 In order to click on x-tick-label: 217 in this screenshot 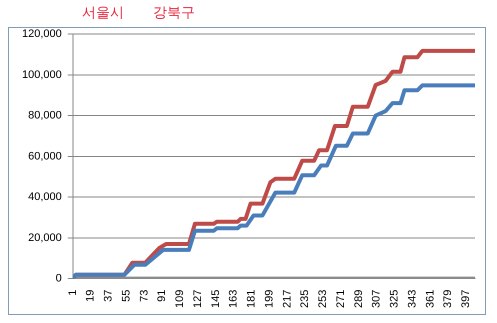, I will do `click(287, 299)`.